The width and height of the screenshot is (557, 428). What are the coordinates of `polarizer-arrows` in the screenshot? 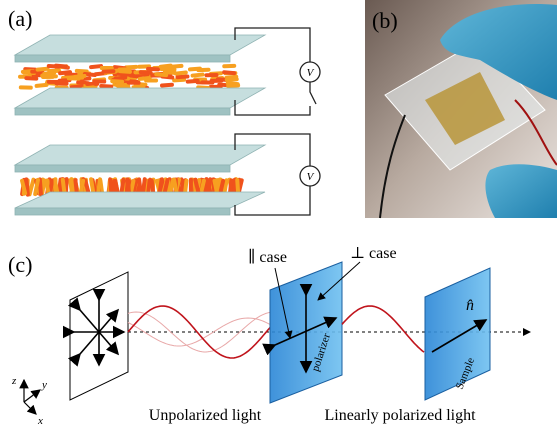 It's located at (300, 328).